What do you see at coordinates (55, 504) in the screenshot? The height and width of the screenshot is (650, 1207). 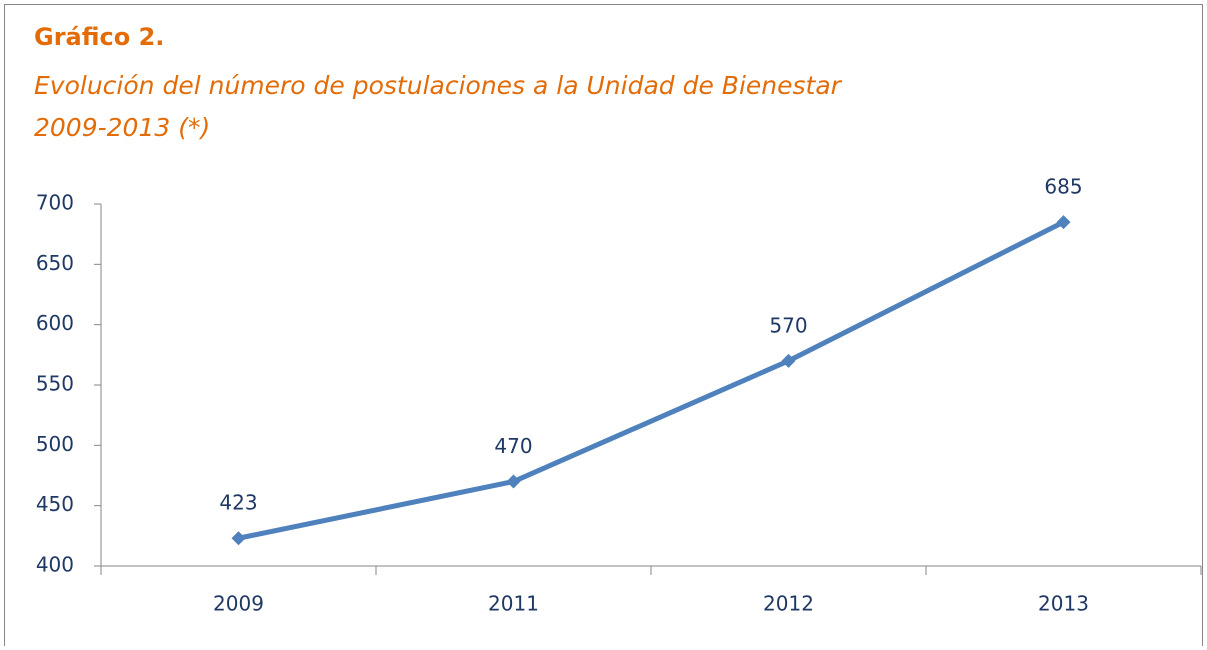 I see `y-tick-label: 450` at bounding box center [55, 504].